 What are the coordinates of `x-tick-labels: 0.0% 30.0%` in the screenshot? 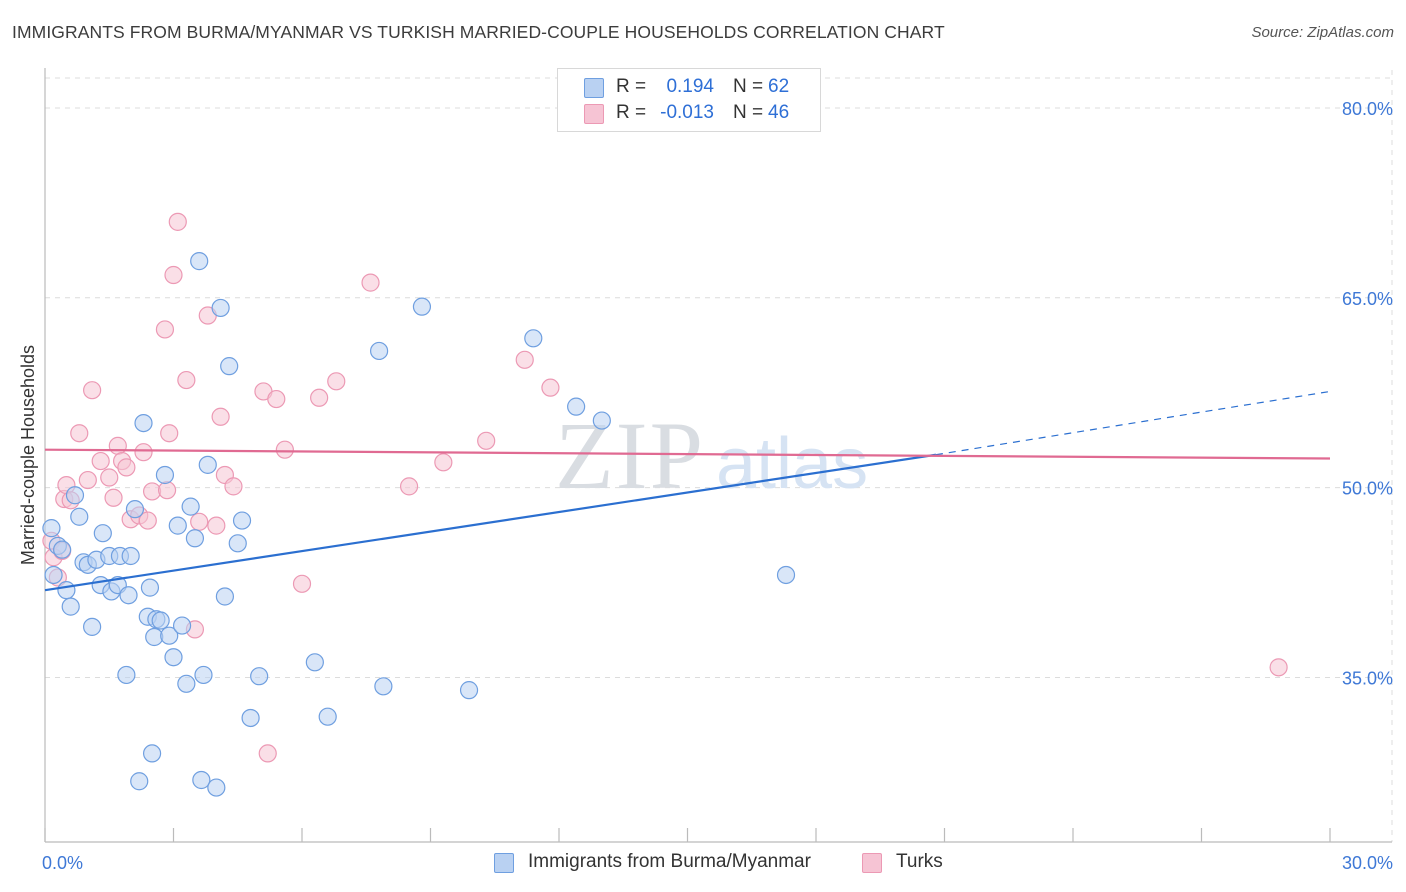 It's located at (717, 863).